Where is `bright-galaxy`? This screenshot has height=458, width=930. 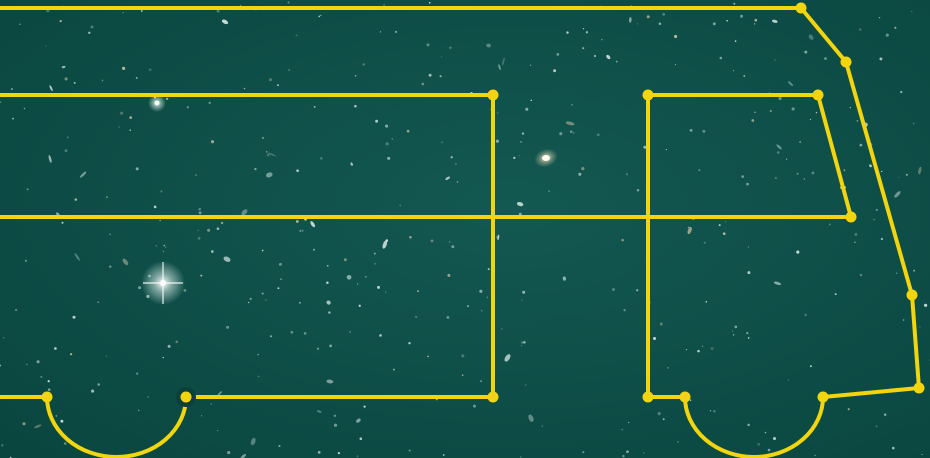
bright-galaxy is located at coordinates (546, 158).